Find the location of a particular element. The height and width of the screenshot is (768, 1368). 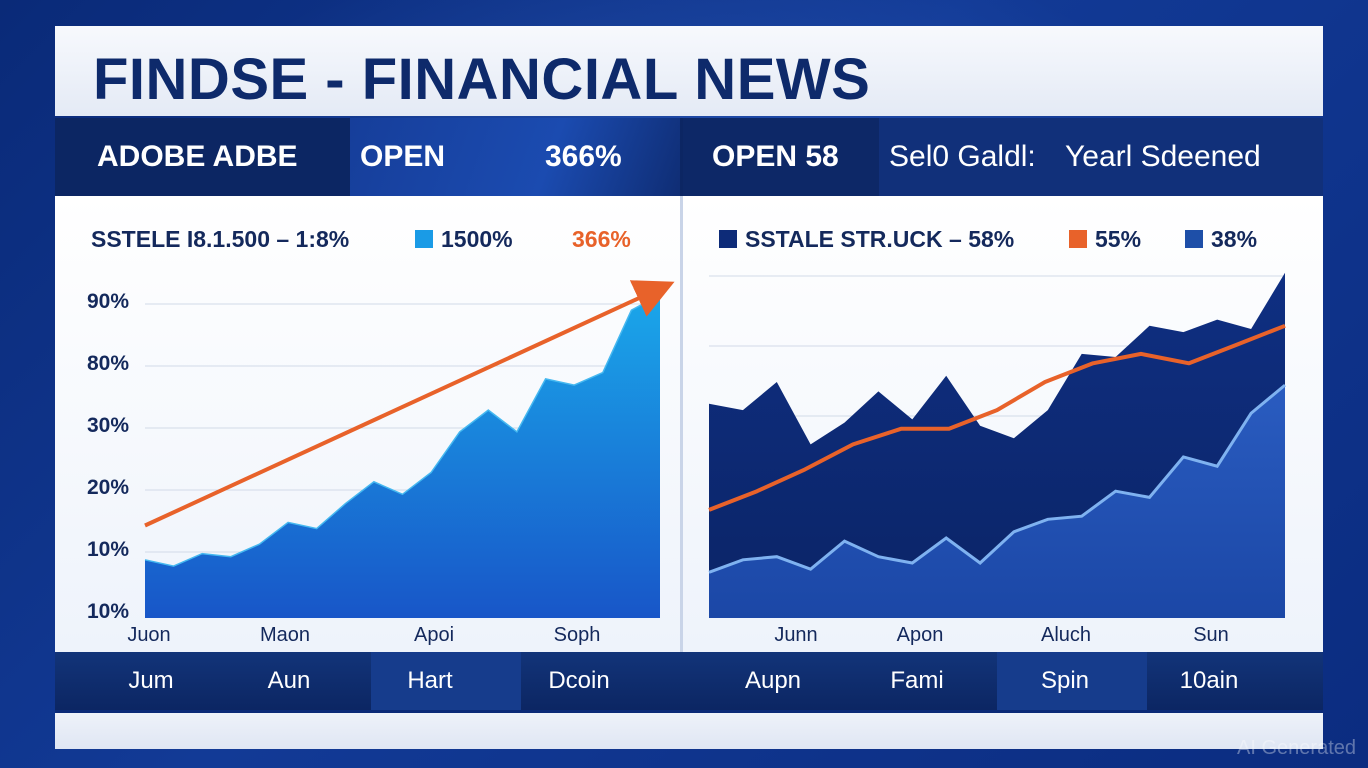

series-line-blue is located at coordinates (402, 430).